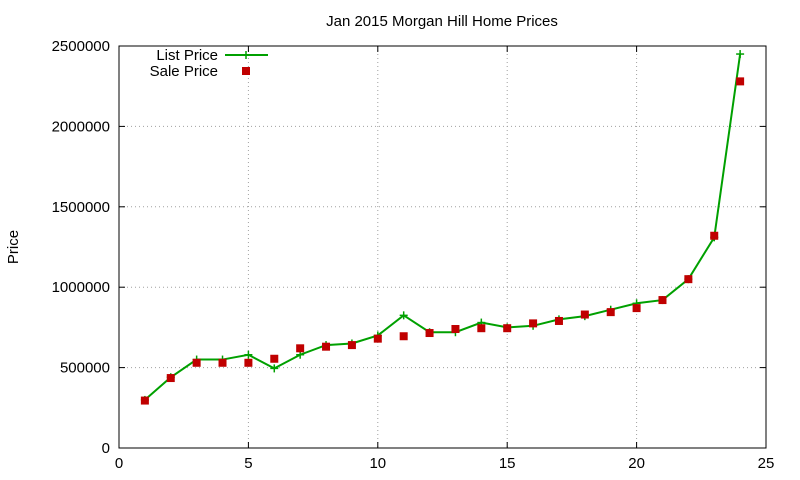 The height and width of the screenshot is (480, 800). Describe the element at coordinates (119, 463) in the screenshot. I see `x-tick-label: 0` at that location.